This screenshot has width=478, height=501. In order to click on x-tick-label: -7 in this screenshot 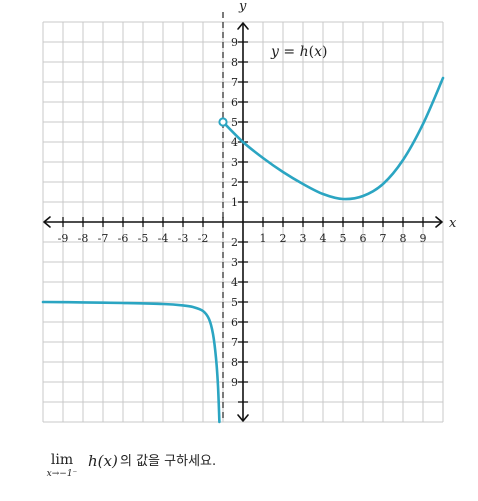, I will do `click(103, 238)`.